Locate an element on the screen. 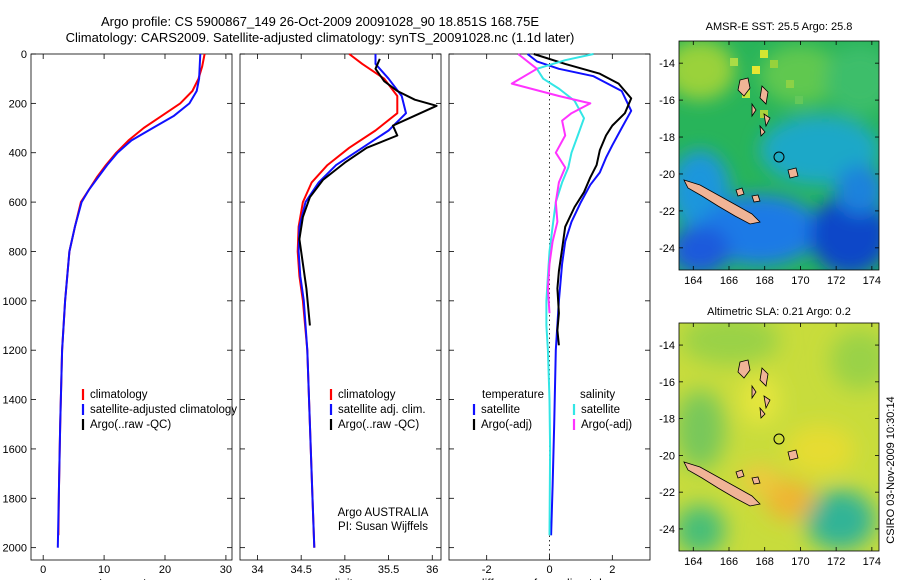 This screenshot has height=580, width=900. difference-series-salinity-satellite is located at coordinates (564, 294).